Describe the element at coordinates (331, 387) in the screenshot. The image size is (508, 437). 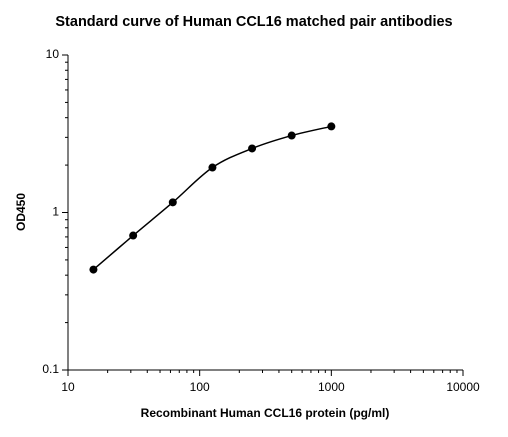
I see `x-tick-label: 1000` at that location.